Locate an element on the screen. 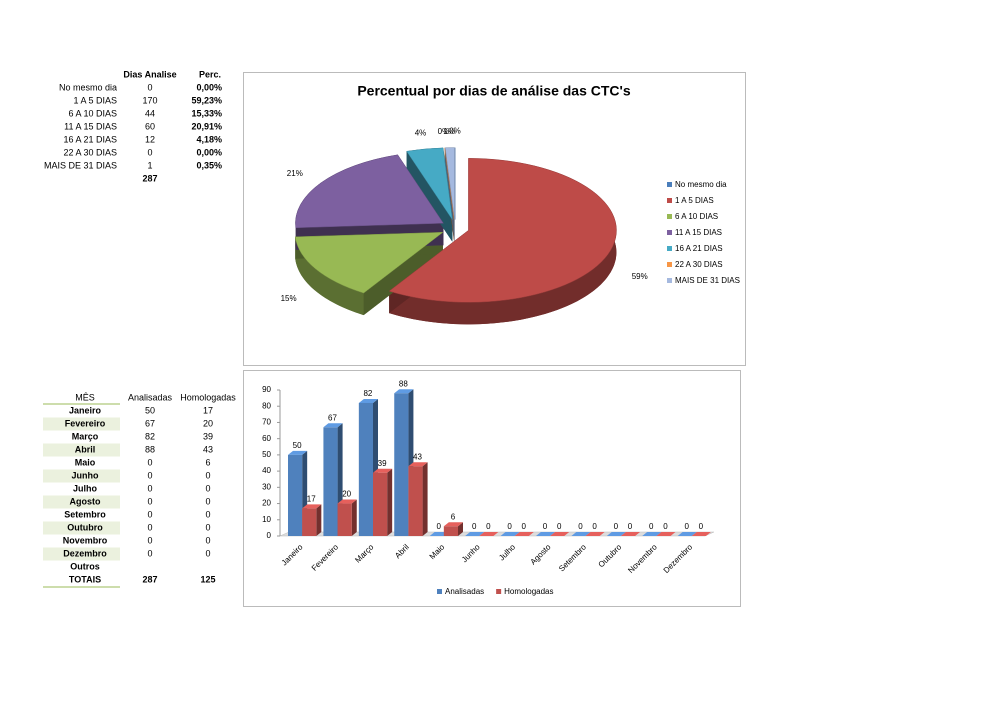  table-cell: Fevereiro is located at coordinates (85, 423).